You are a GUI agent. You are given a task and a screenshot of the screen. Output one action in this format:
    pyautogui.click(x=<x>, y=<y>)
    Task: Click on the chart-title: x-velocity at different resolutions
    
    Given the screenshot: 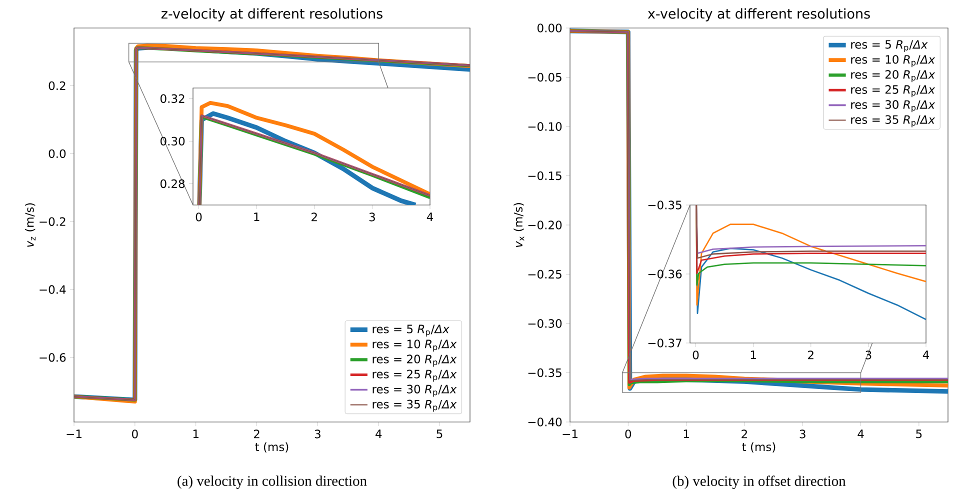 What is the action you would take?
    pyautogui.click(x=759, y=15)
    